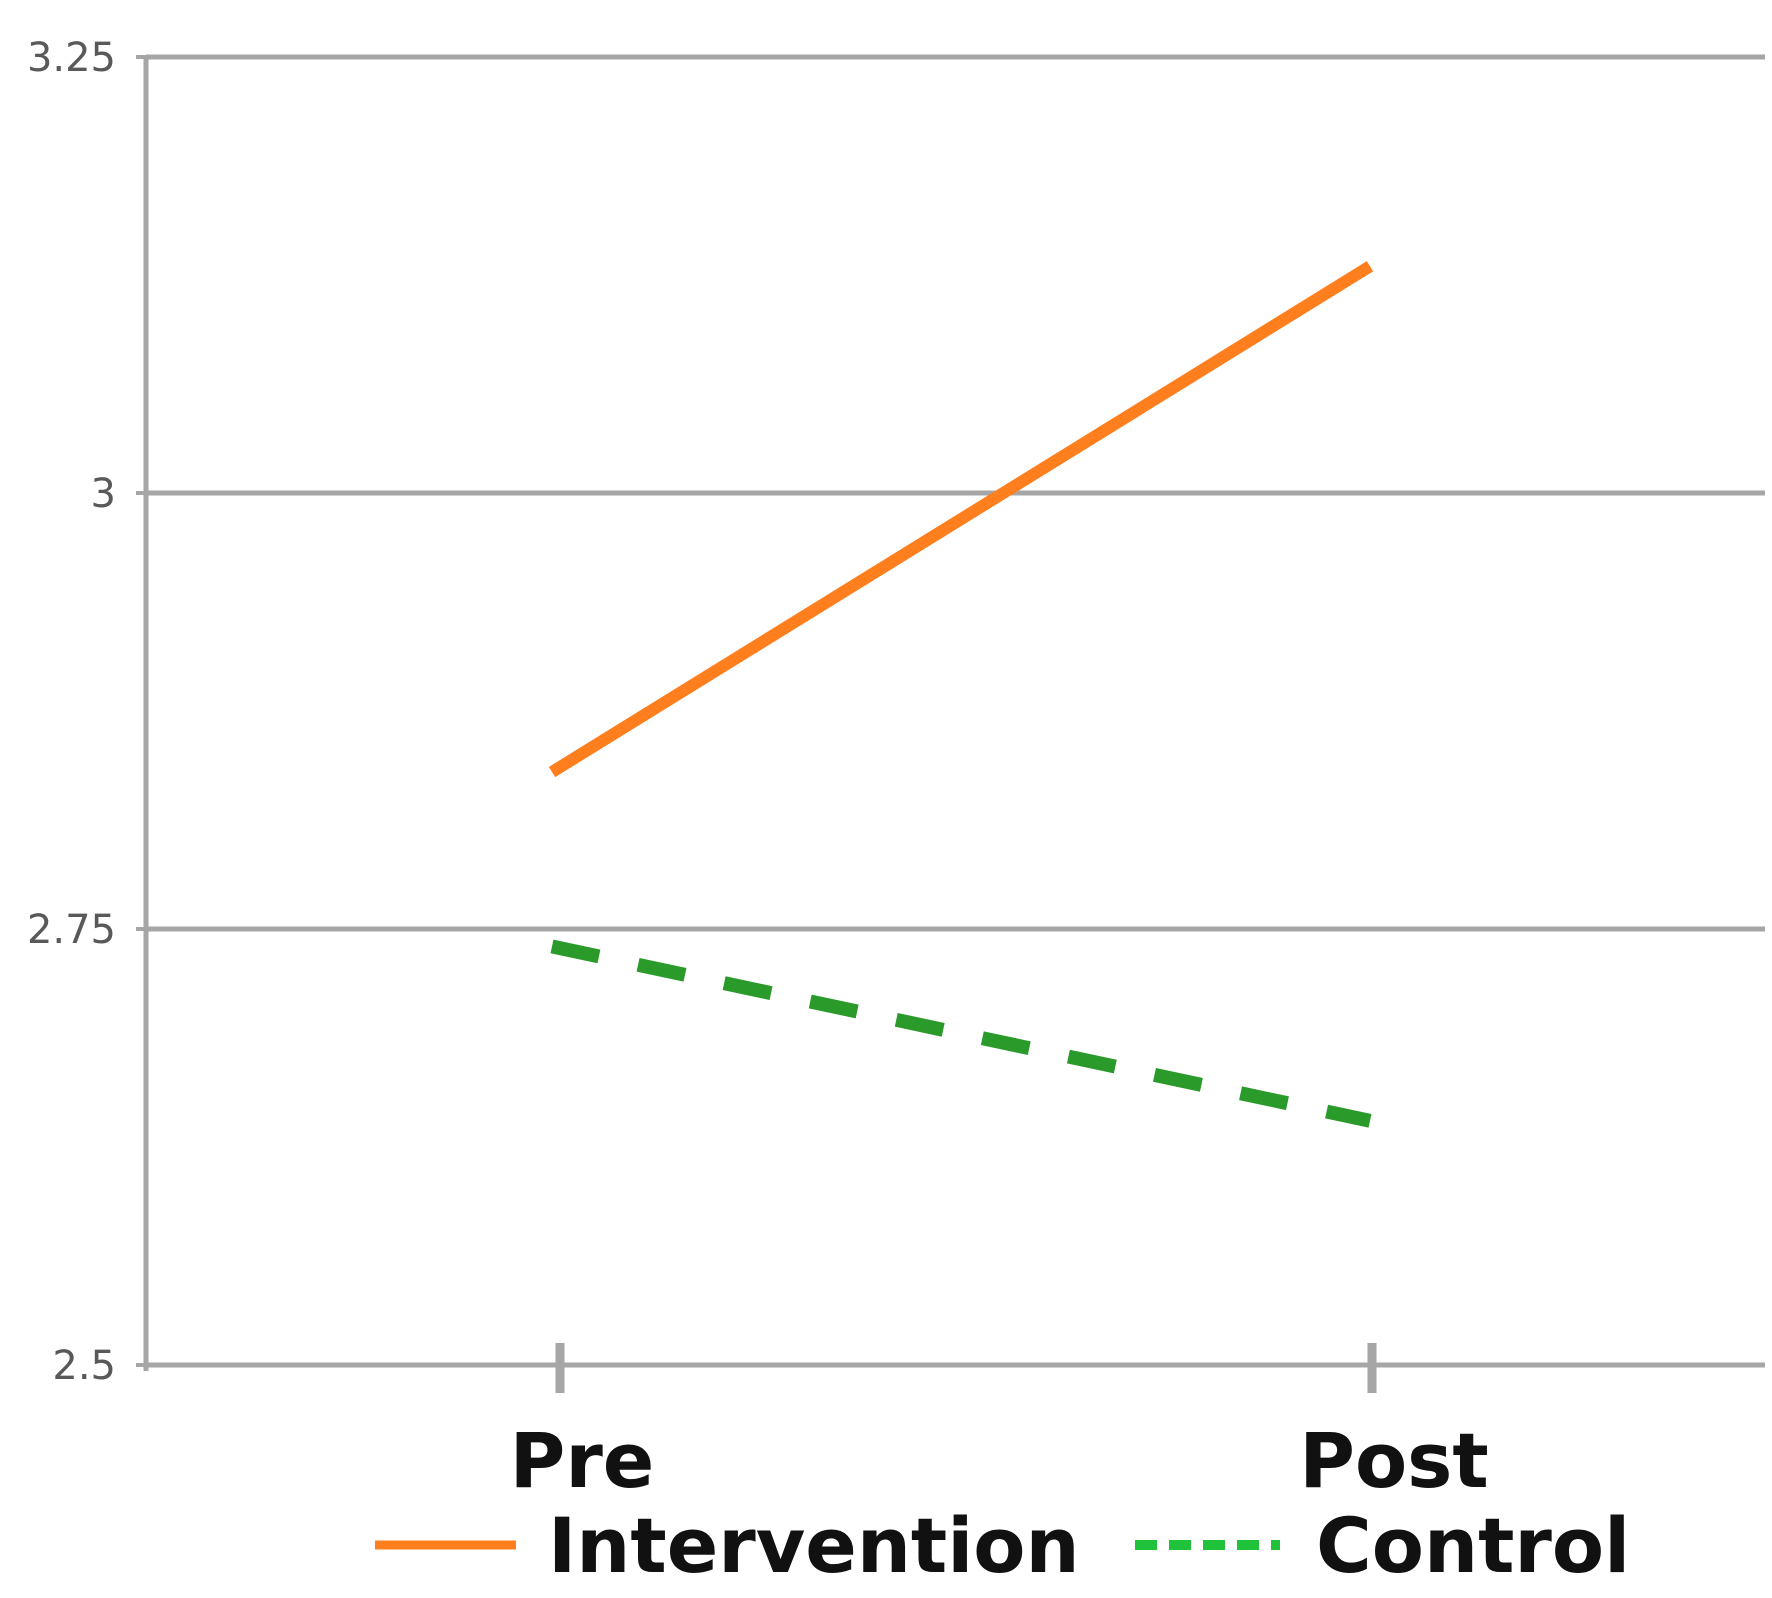  I want to click on x-axis: Pre Post, so click(999, 1424).